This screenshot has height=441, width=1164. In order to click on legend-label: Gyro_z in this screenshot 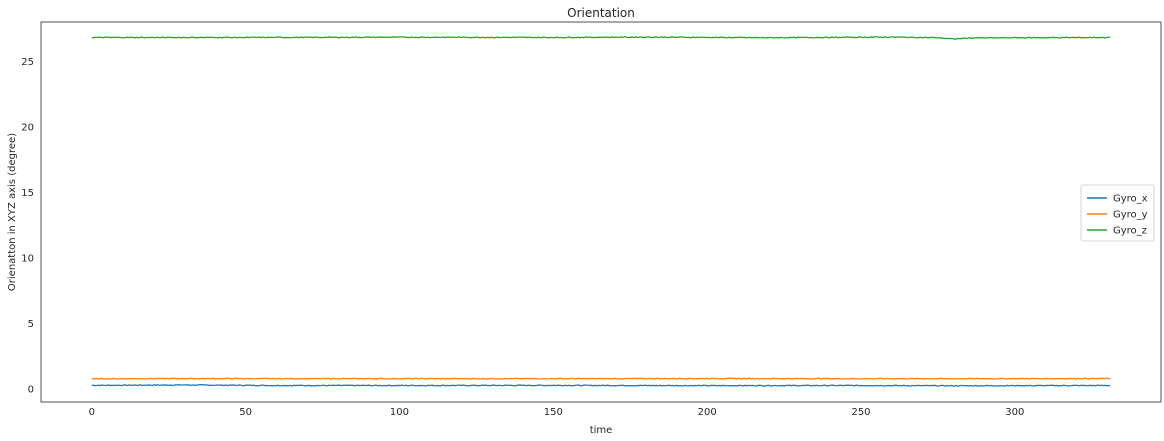, I will do `click(1130, 231)`.